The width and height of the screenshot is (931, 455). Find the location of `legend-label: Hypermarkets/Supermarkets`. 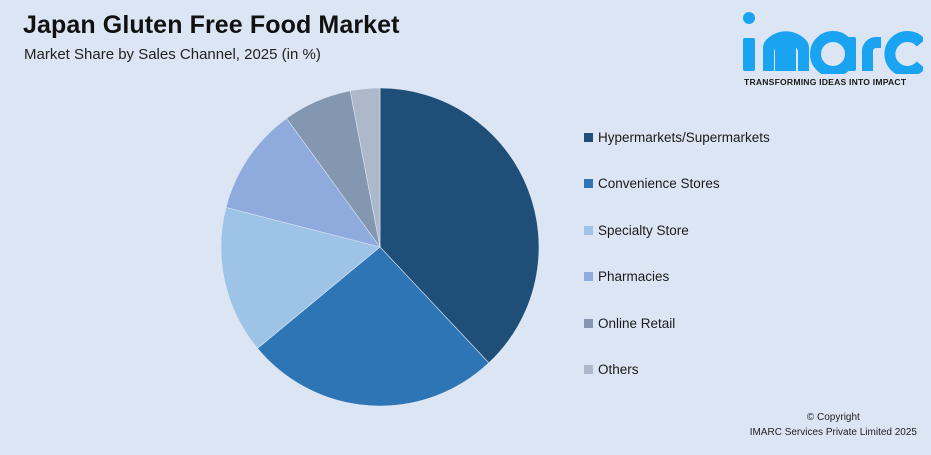

legend-label: Hypermarkets/Supermarkets is located at coordinates (684, 137).